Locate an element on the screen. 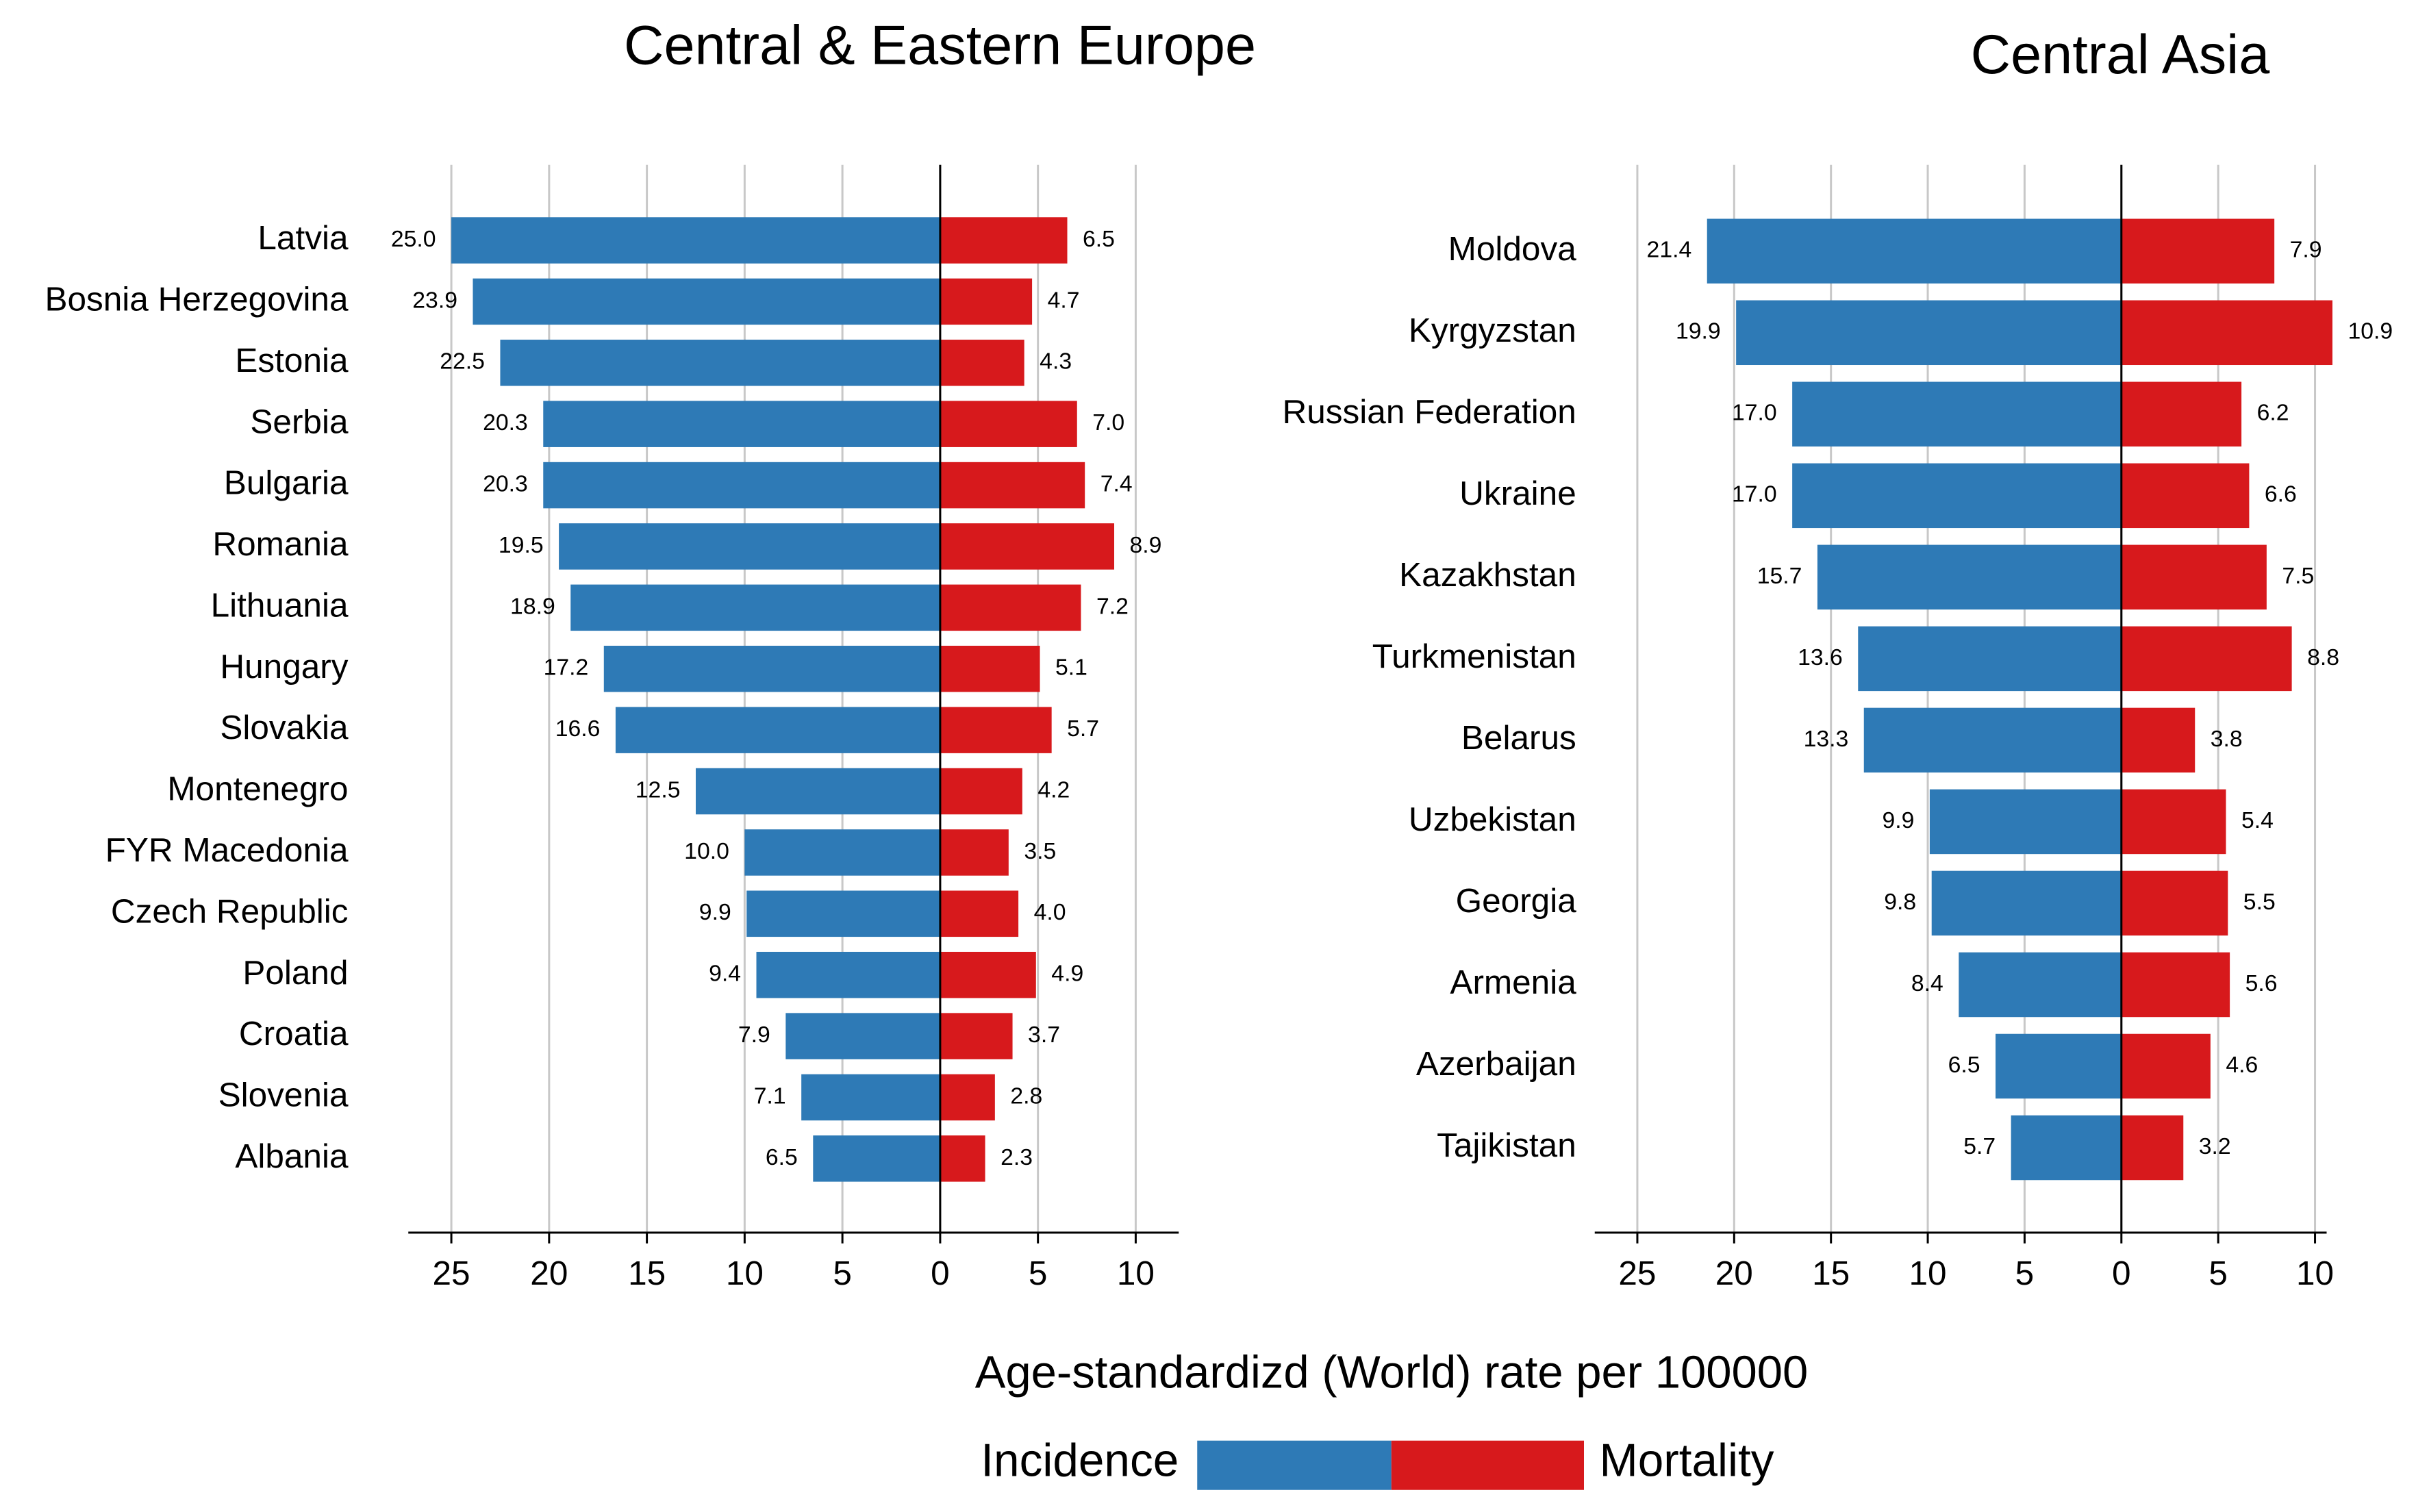  value-label: 17.0 is located at coordinates (1754, 494).